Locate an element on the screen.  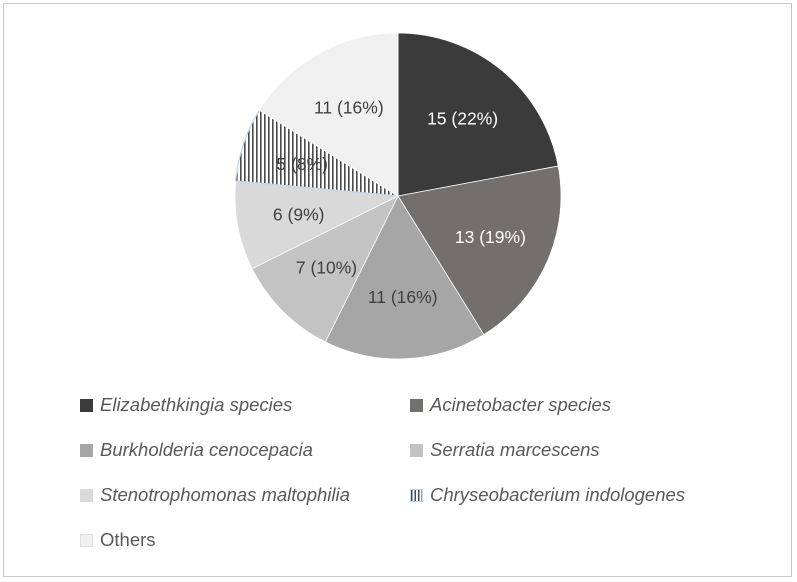
legend-item-stenotrophomonas-maltophilia: Stenotrophomonas maltophilia is located at coordinates (215, 495).